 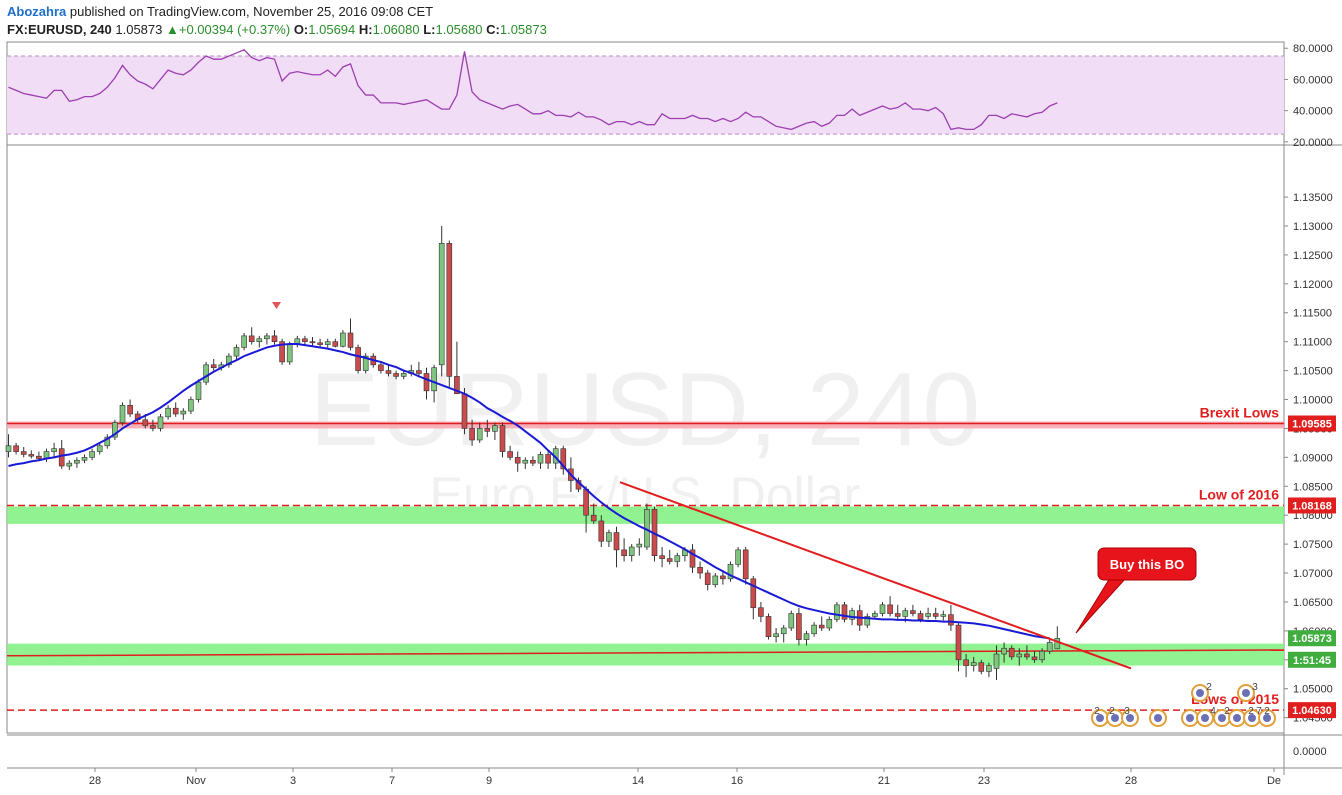 What do you see at coordinates (1312, 639) in the screenshot?
I see `price-label-text: 1.05873` at bounding box center [1312, 639].